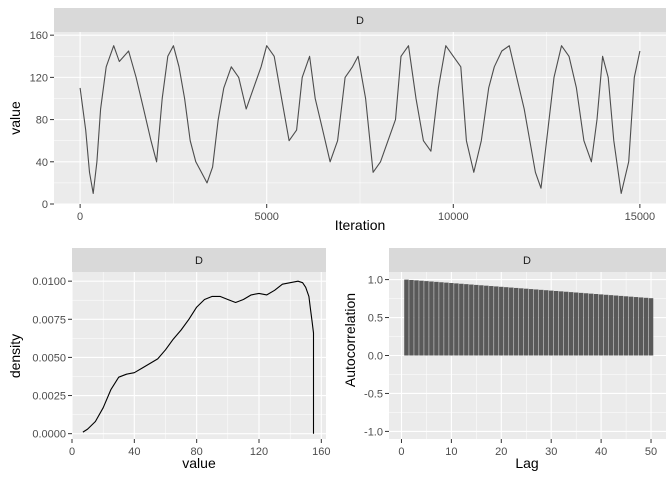  I want to click on acf-bars, so click(529, 317).